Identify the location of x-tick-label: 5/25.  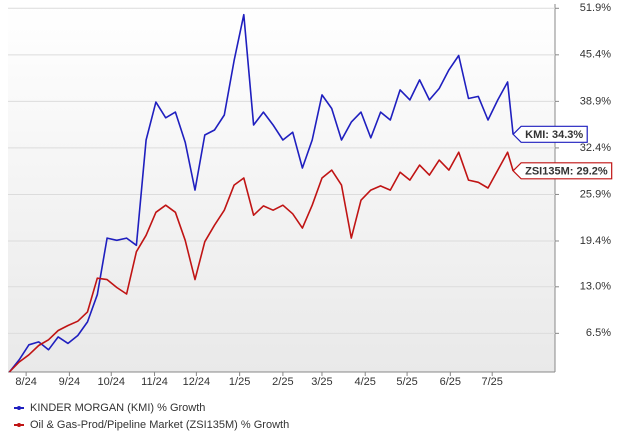
(406, 382).